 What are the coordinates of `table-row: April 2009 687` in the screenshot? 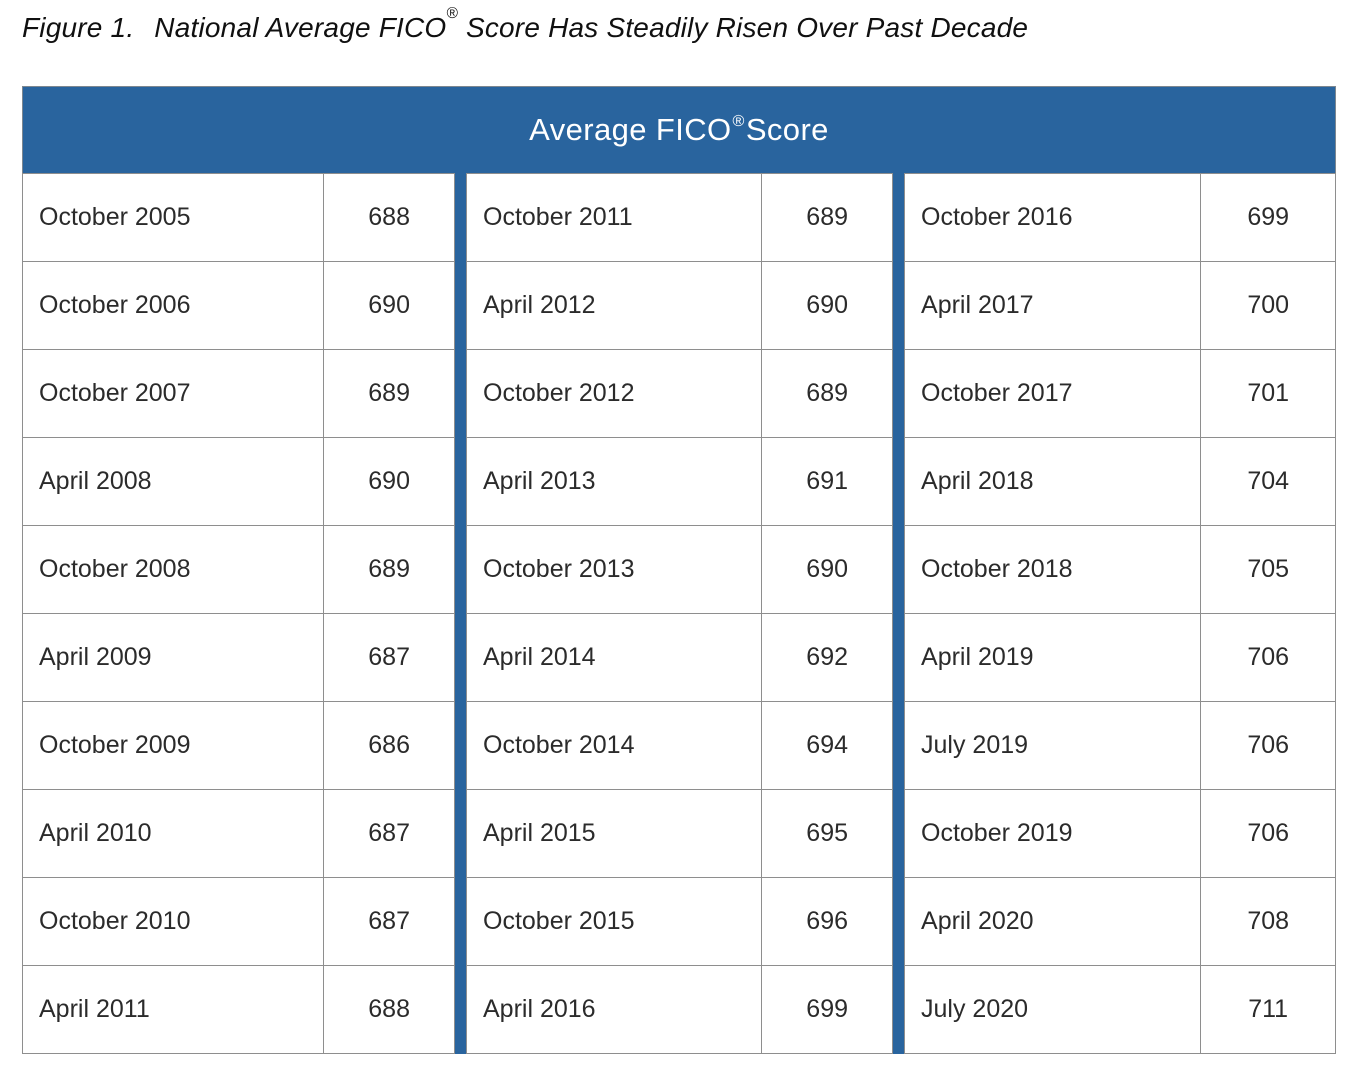 It's located at (238, 657).